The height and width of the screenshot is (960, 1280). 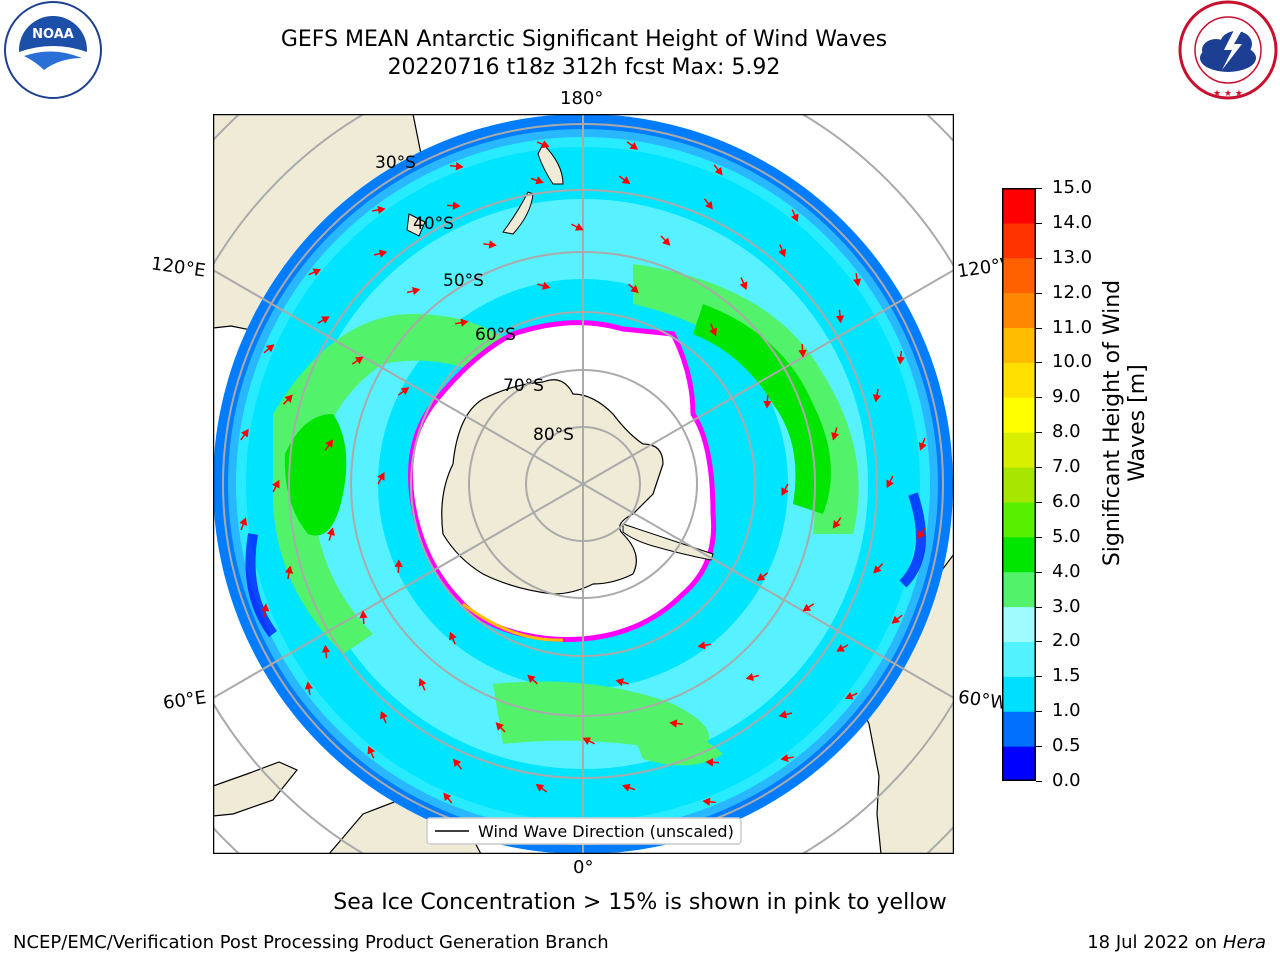 What do you see at coordinates (1066, 641) in the screenshot?
I see `colorbar-tick-label: 2.0` at bounding box center [1066, 641].